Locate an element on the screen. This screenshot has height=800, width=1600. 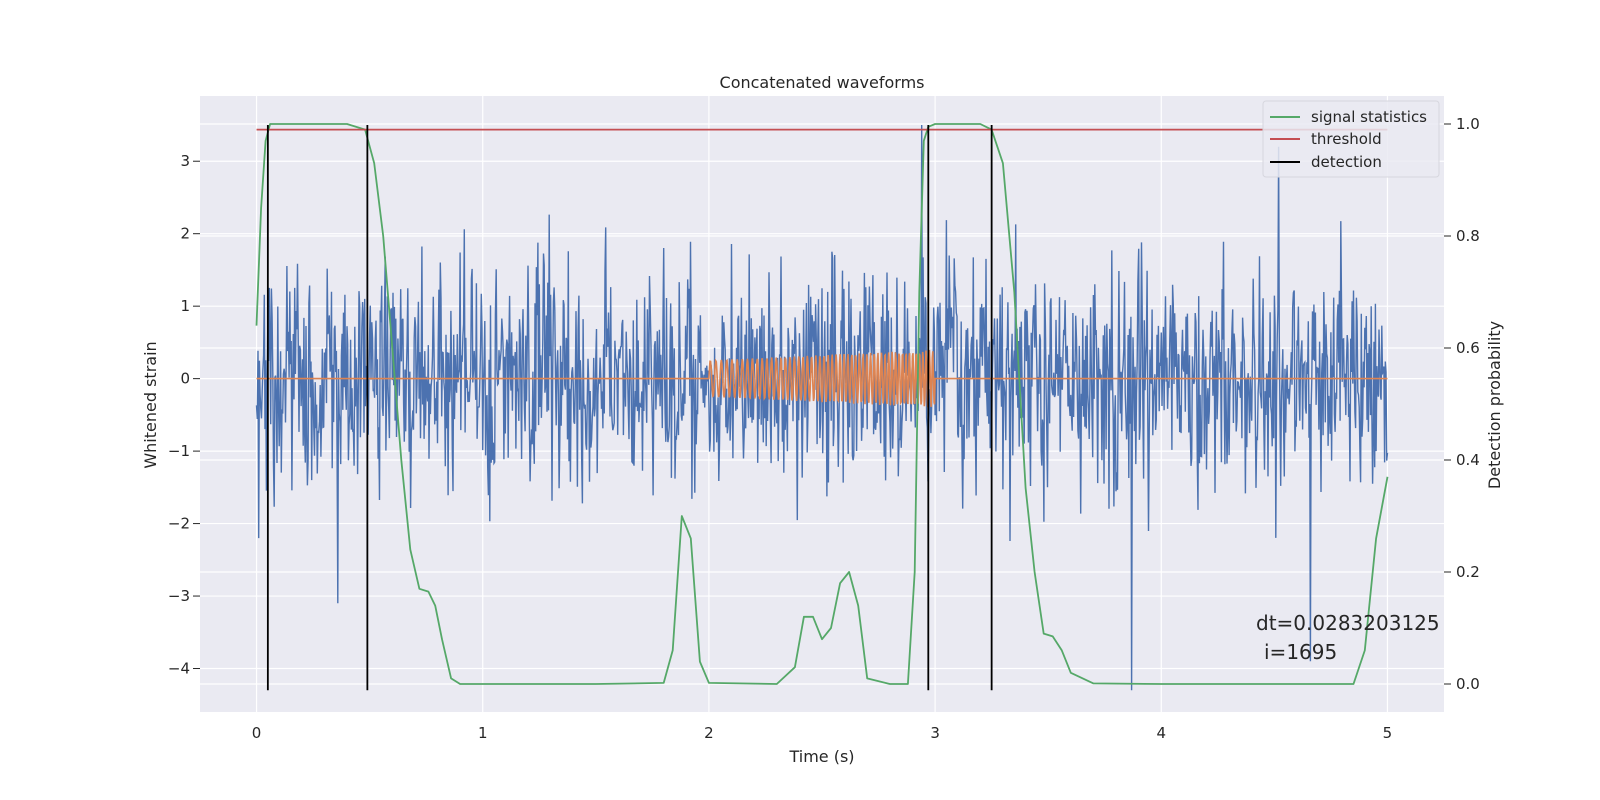
y-tick-label: −2 is located at coordinates (179, 524).